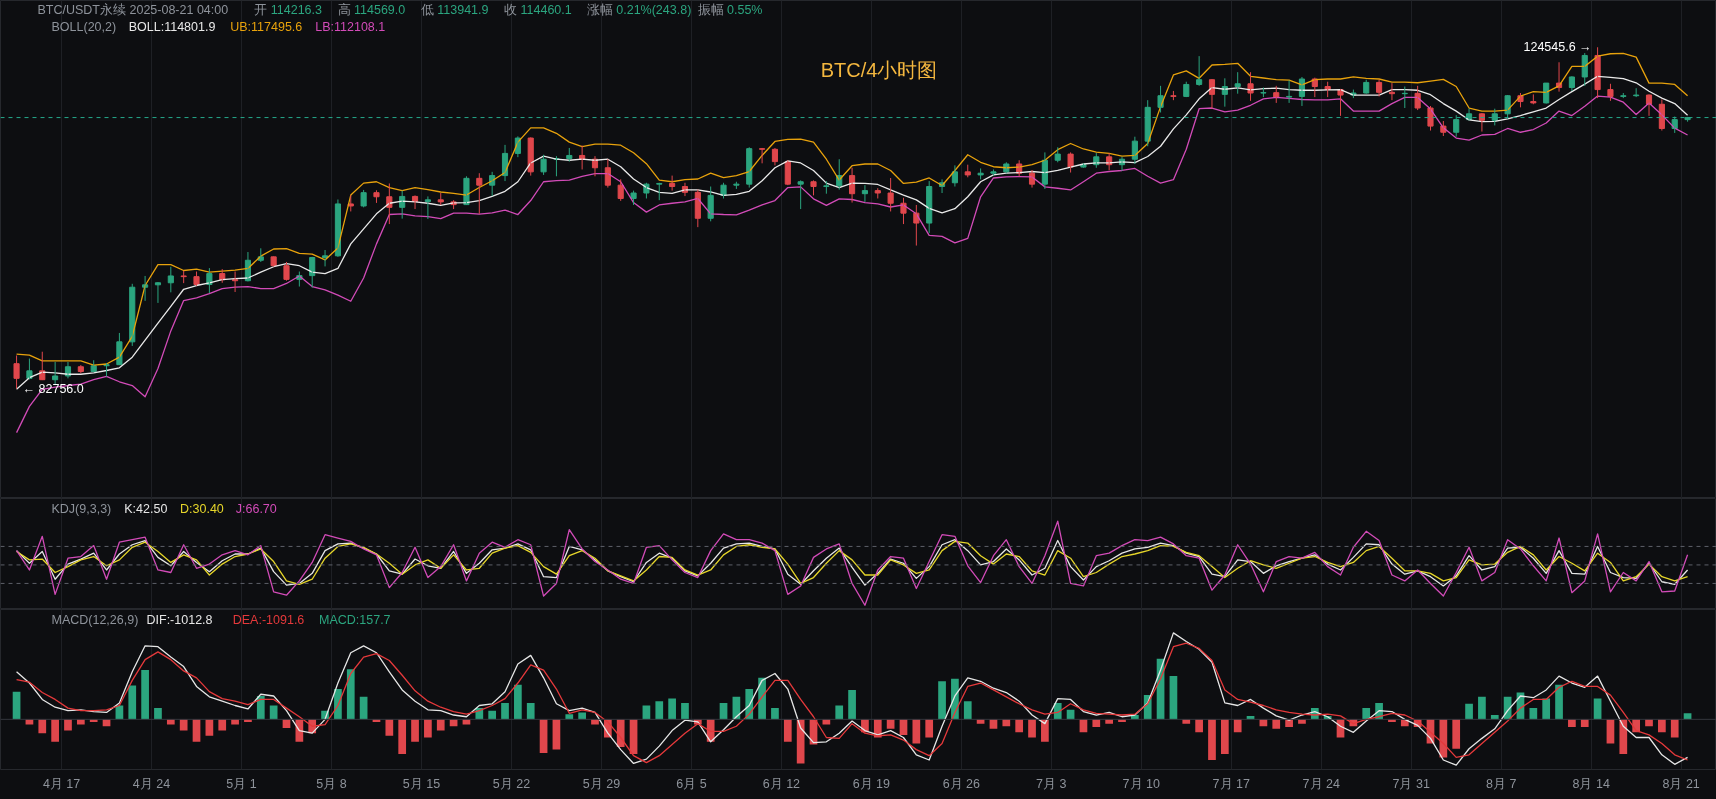  Describe the element at coordinates (133, 9) in the screenshot. I see `chart-subtitle: BTC/USDT永续 2025-08-21 04:00` at that location.